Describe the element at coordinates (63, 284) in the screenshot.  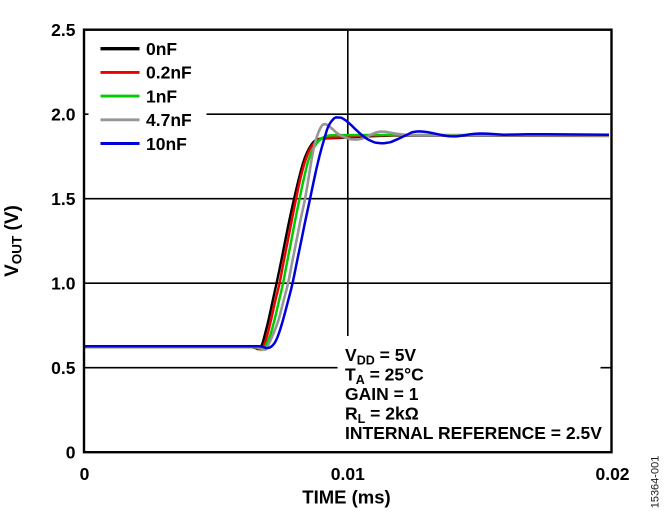
I see `svg-text: 1.0` at that location.